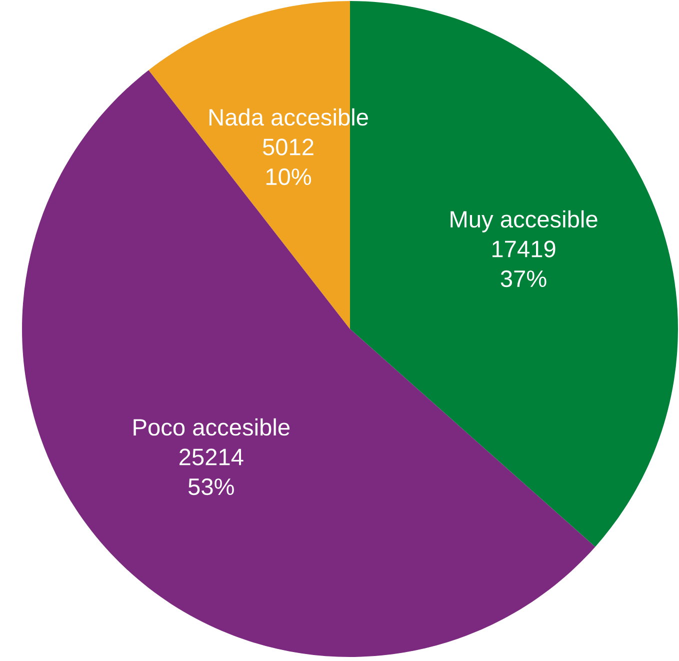 This screenshot has width=679, height=661. Describe the element at coordinates (524, 221) in the screenshot. I see `slice-label: Muy accesible` at that location.